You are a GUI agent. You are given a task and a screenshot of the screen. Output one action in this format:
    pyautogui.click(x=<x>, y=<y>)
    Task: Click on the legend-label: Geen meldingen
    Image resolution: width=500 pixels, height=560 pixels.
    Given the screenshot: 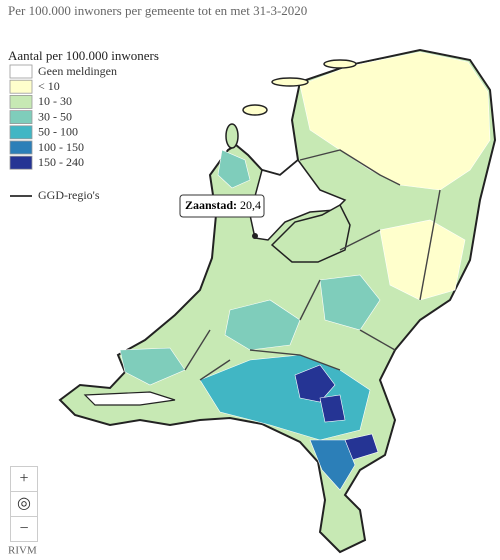 What is the action you would take?
    pyautogui.click(x=77, y=71)
    